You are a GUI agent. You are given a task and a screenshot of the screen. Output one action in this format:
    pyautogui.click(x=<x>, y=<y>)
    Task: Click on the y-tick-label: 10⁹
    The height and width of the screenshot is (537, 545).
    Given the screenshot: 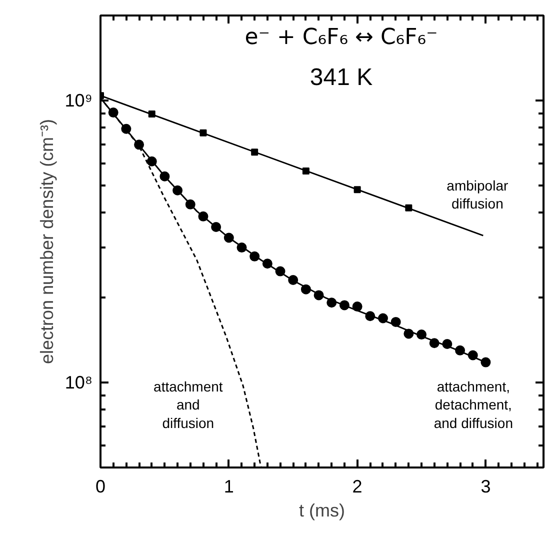 What is the action you would take?
    pyautogui.click(x=78, y=100)
    